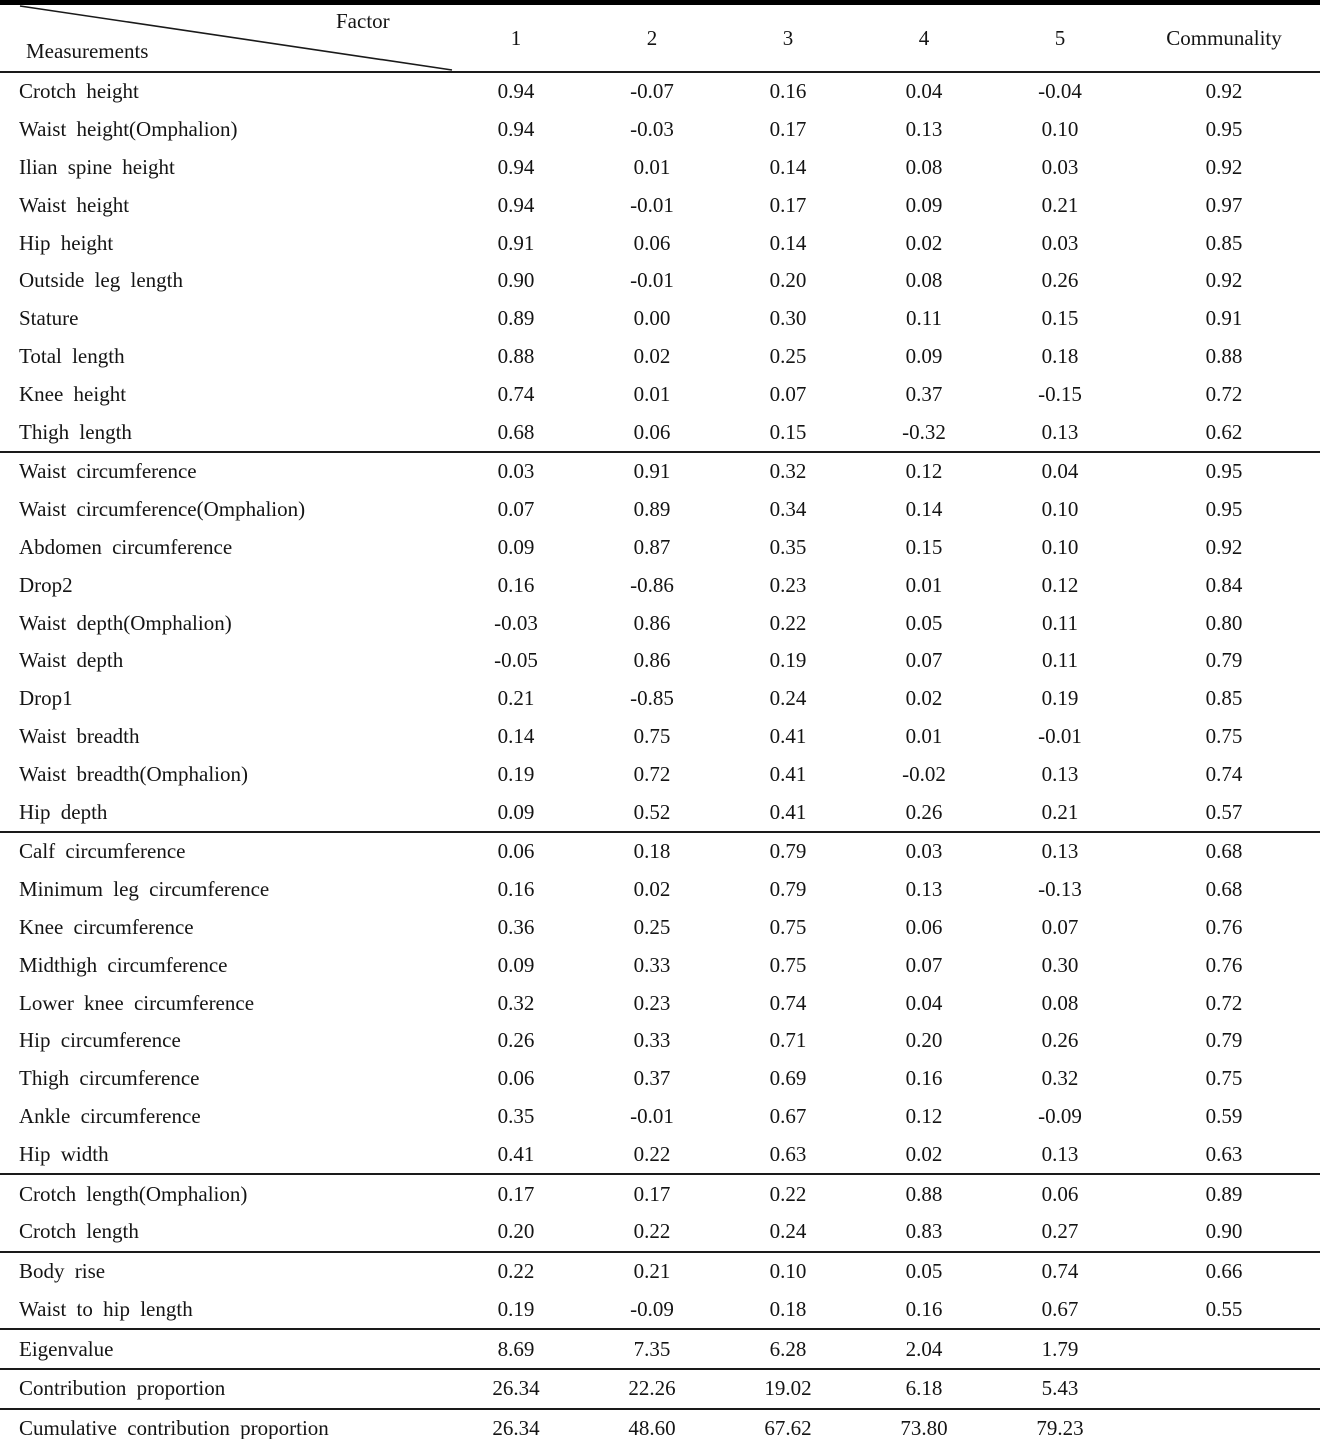  Describe the element at coordinates (79, 1231) in the screenshot. I see `measurement-label: Crotch length` at that location.